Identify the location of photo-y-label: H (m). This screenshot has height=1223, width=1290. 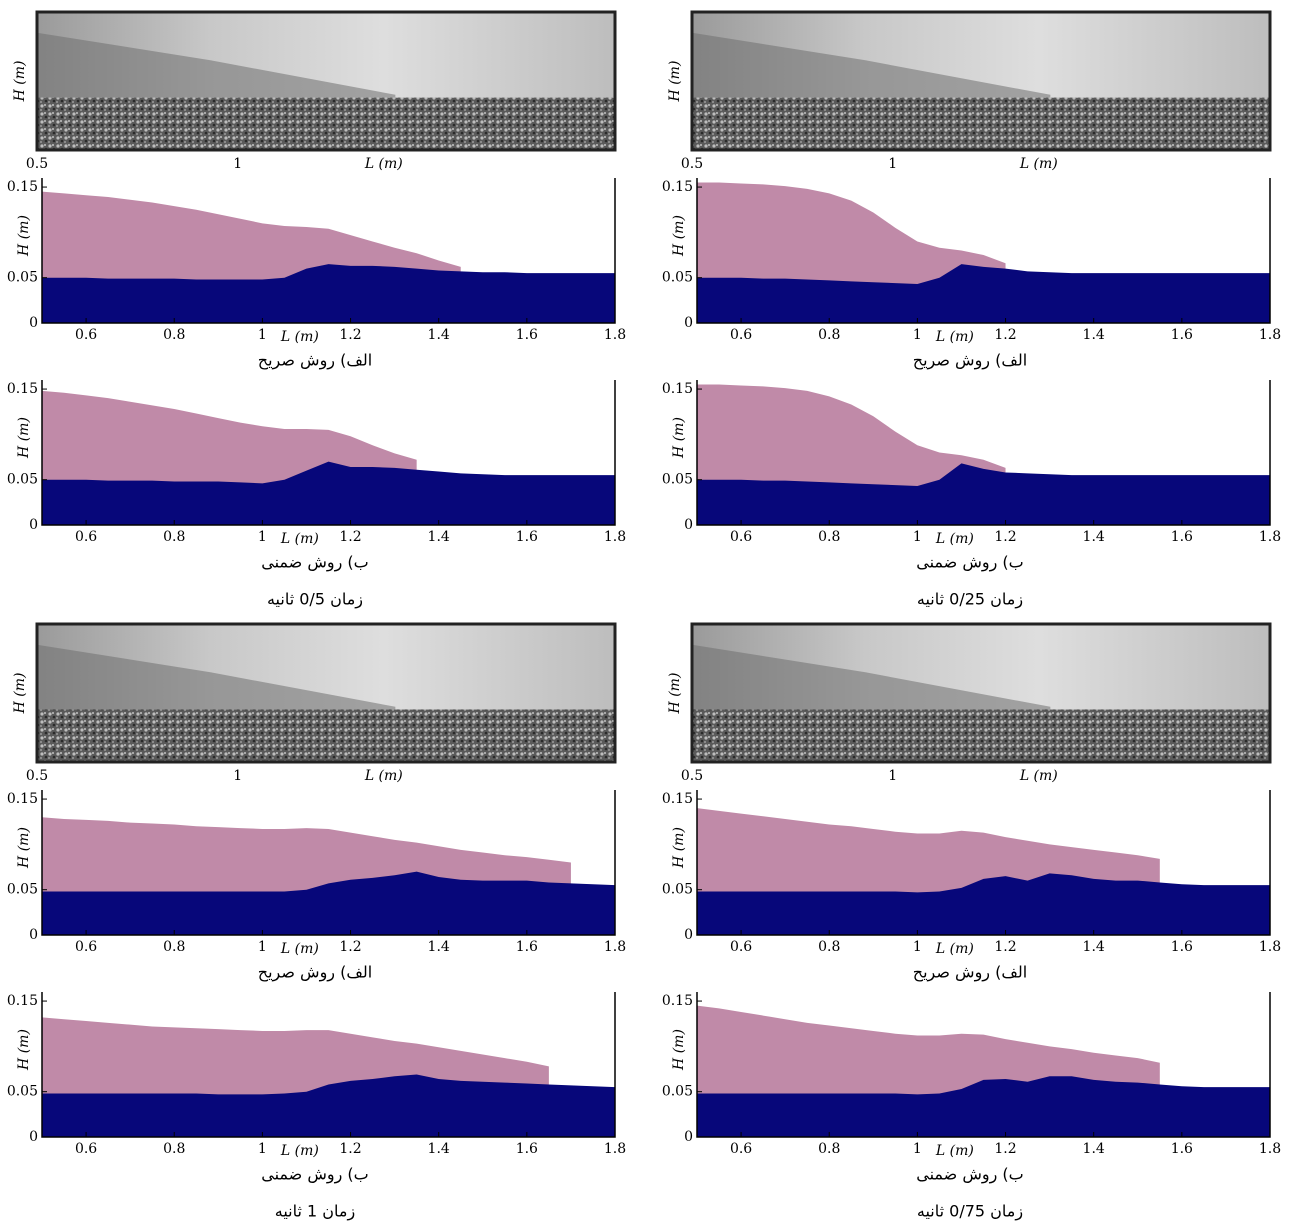
(675, 694).